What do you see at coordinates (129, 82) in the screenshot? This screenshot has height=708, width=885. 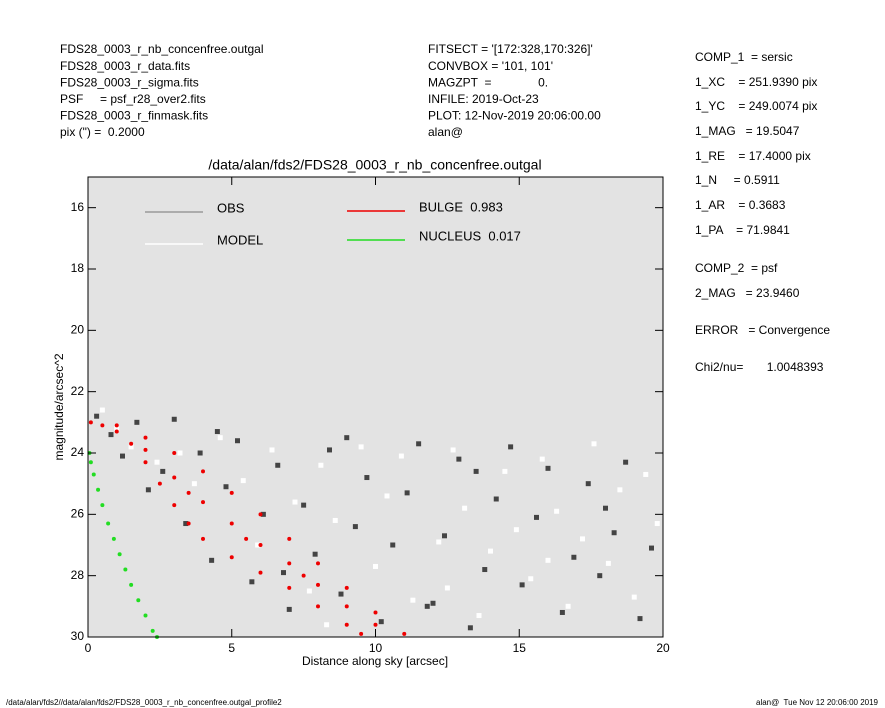 I see `header-line: FDS28_0003_r_sigma.fits` at bounding box center [129, 82].